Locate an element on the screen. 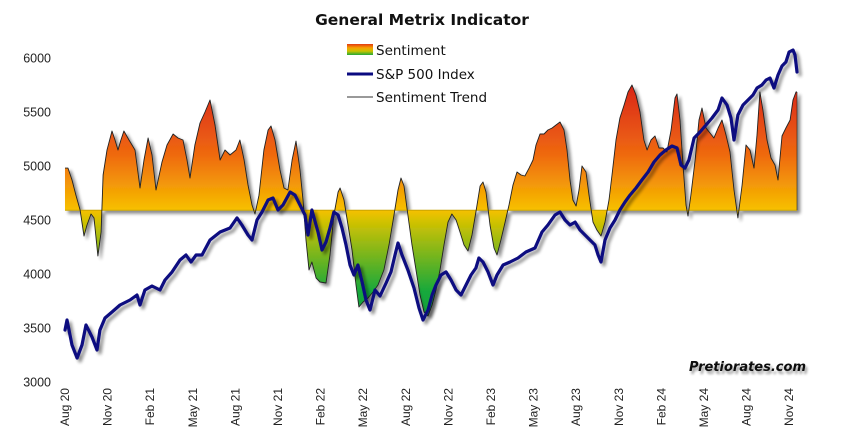 This screenshot has height=448, width=857. x-tick-label: May 24 is located at coordinates (704, 408).